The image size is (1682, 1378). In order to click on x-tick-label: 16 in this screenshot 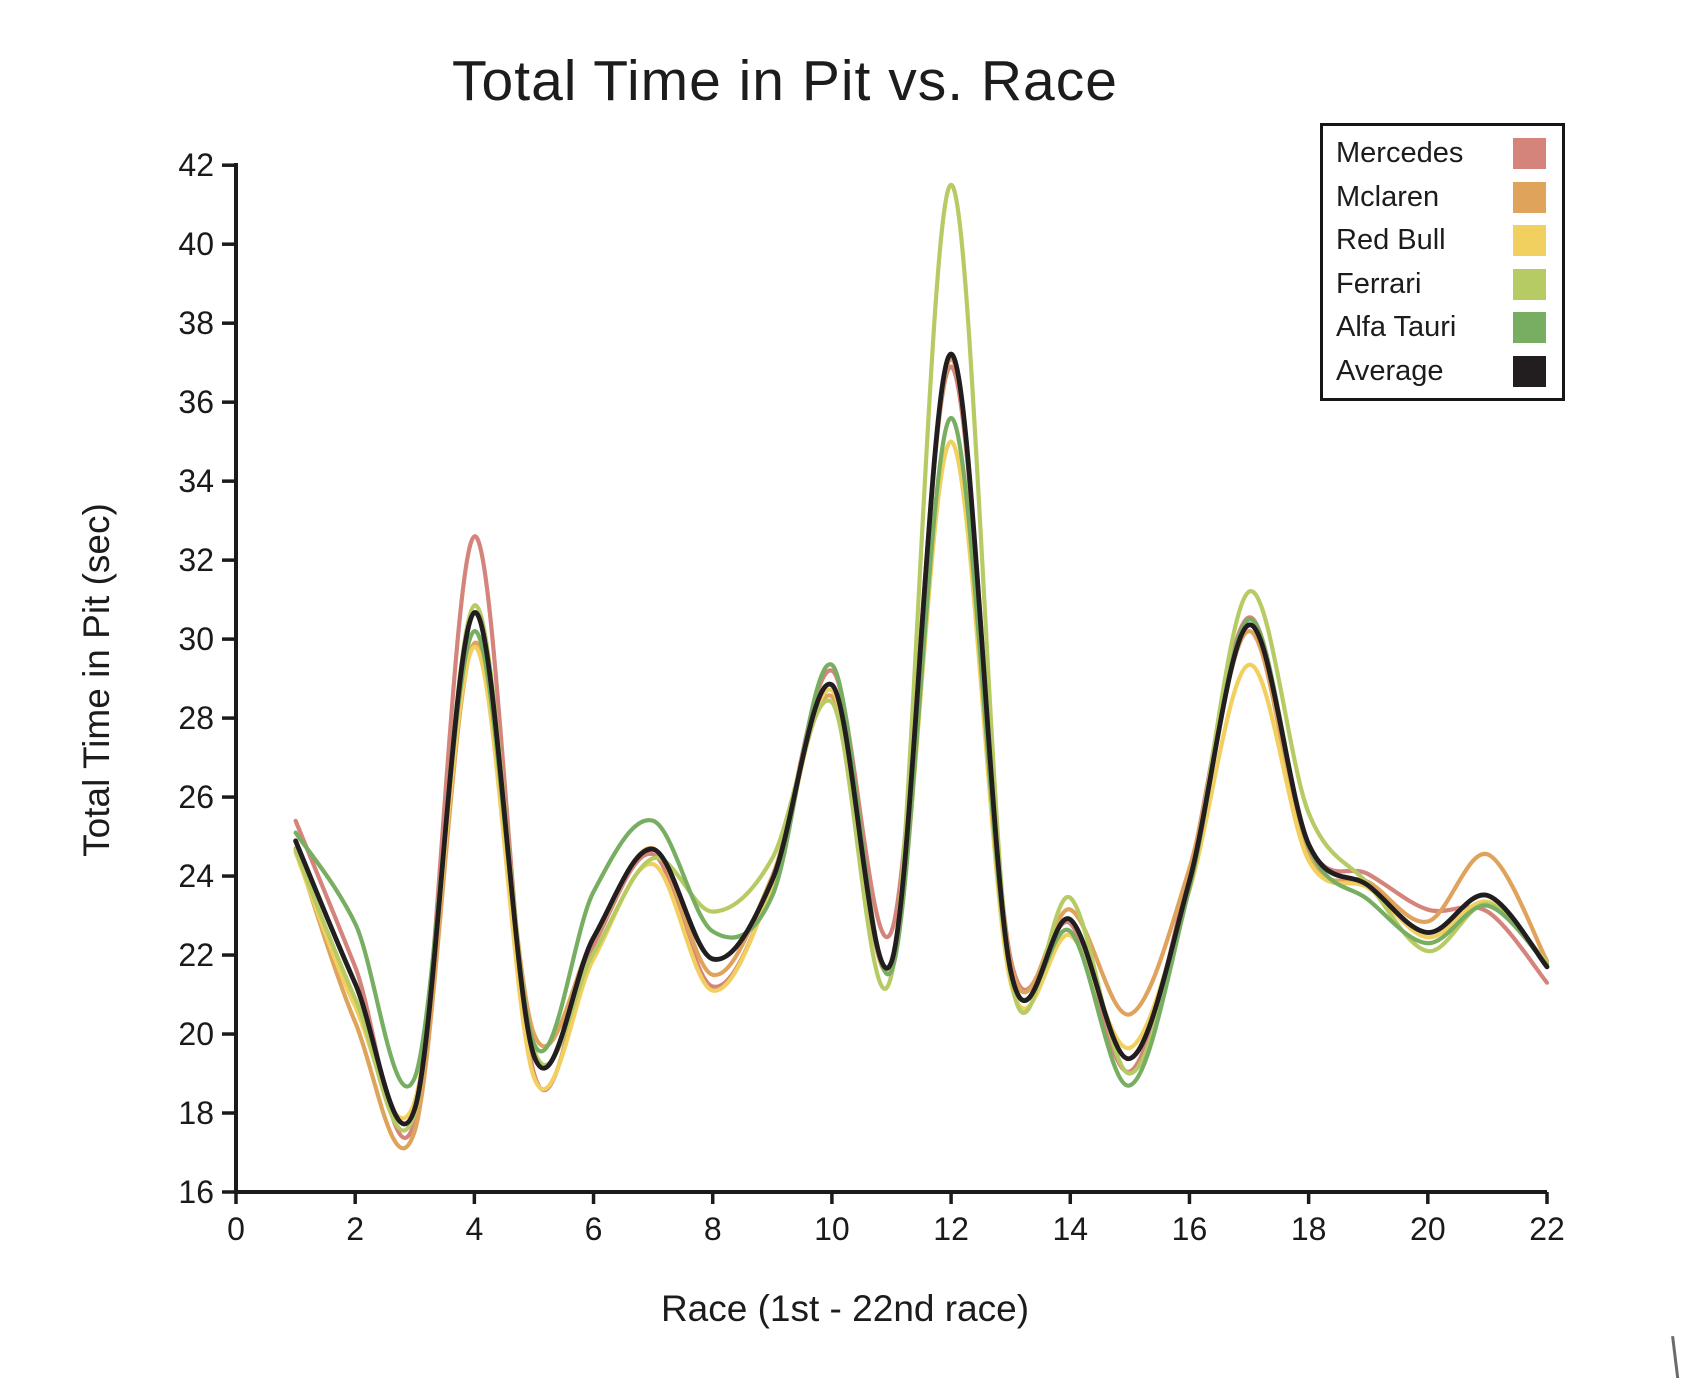, I will do `click(1190, 1229)`.